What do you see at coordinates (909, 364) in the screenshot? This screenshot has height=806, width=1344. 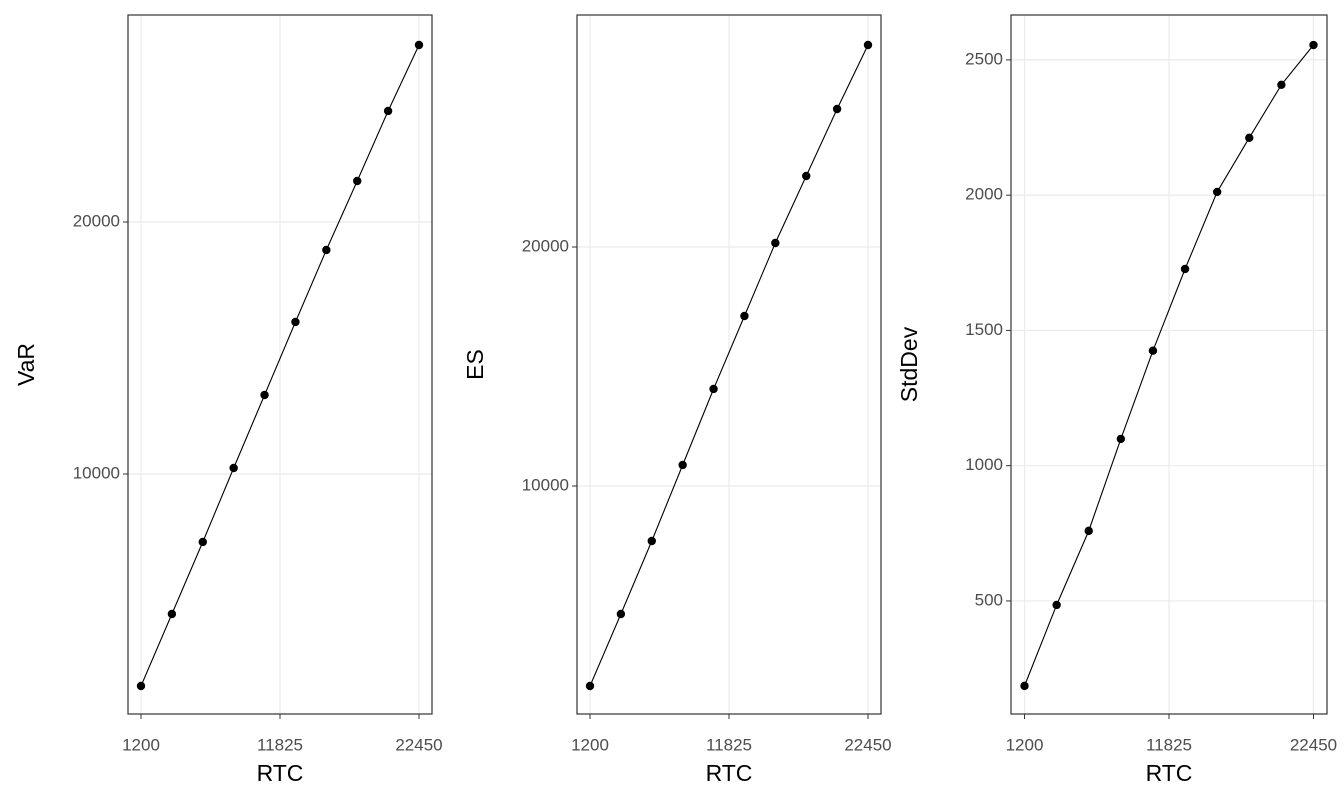 I see `y-axis-title: StdDev` at bounding box center [909, 364].